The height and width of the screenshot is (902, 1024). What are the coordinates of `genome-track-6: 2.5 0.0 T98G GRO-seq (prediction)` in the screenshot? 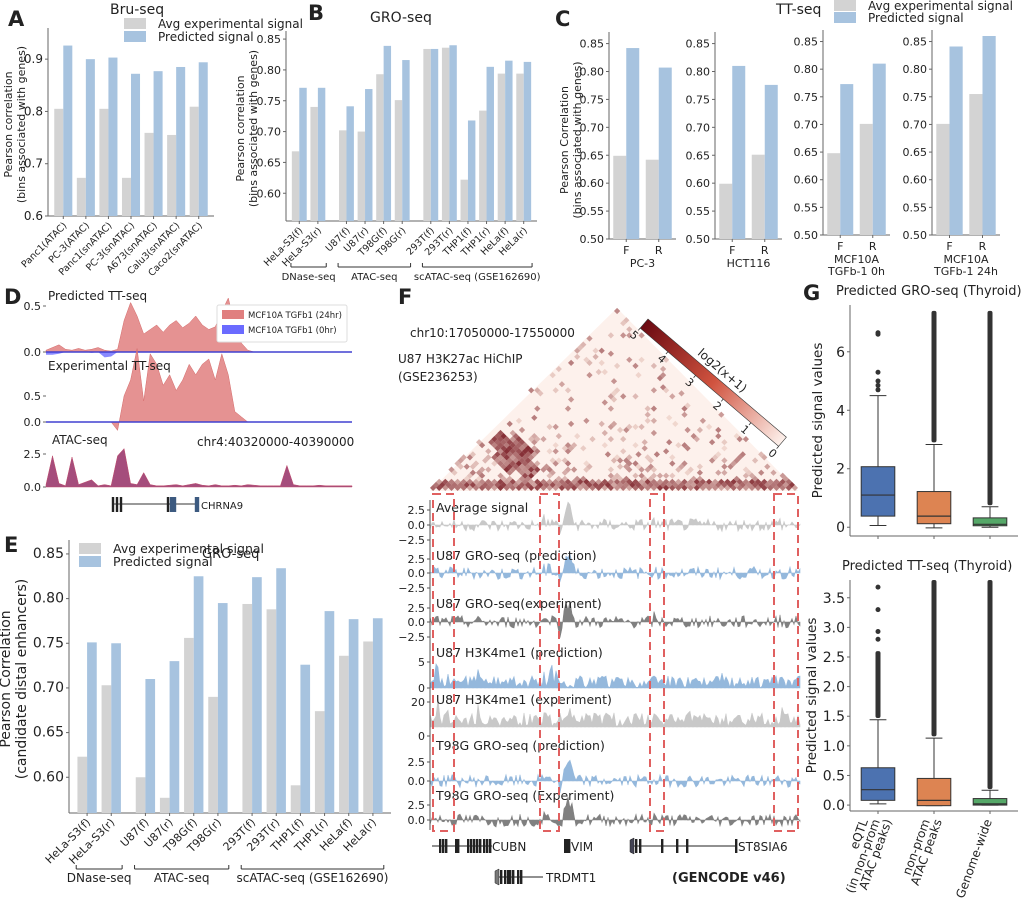 It's located at (604, 765).